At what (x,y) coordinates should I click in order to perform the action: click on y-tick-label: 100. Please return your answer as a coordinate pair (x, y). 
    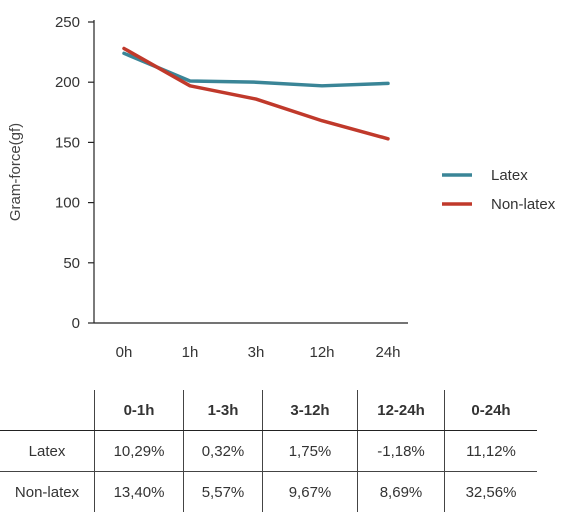
    Looking at the image, I should click on (67, 203).